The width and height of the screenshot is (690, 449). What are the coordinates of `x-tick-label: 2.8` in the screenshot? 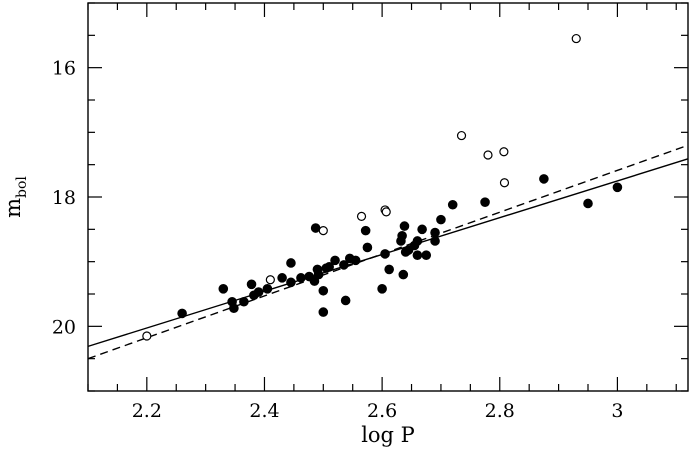 It's located at (500, 411).